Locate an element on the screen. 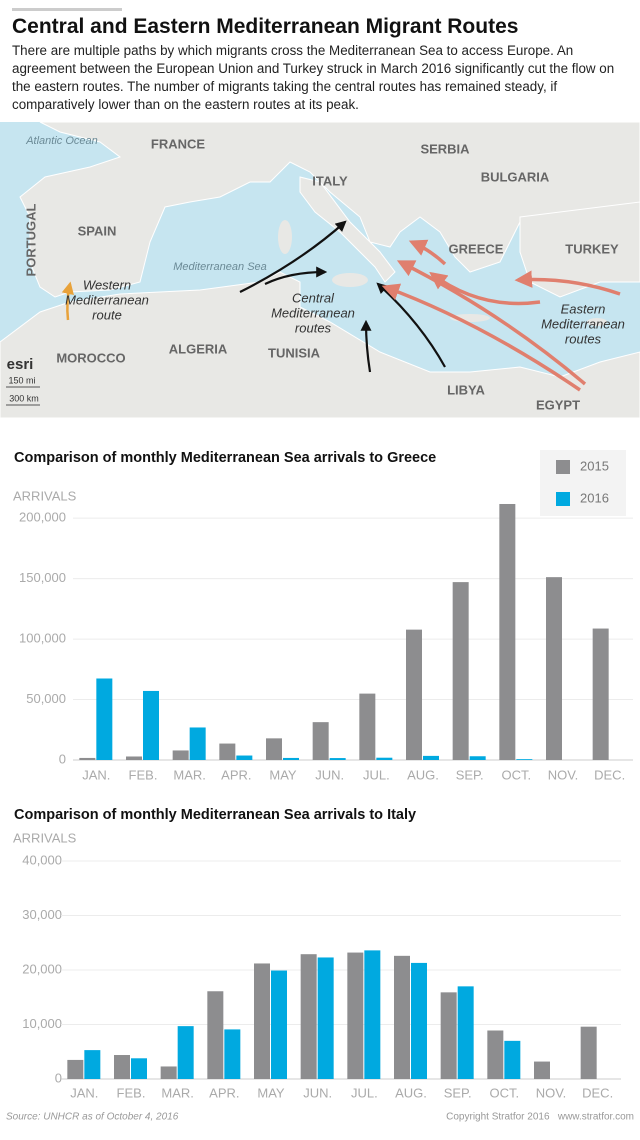  copyright: Copyright Stratfor 2016 www.stratfor.com is located at coordinates (540, 1117).